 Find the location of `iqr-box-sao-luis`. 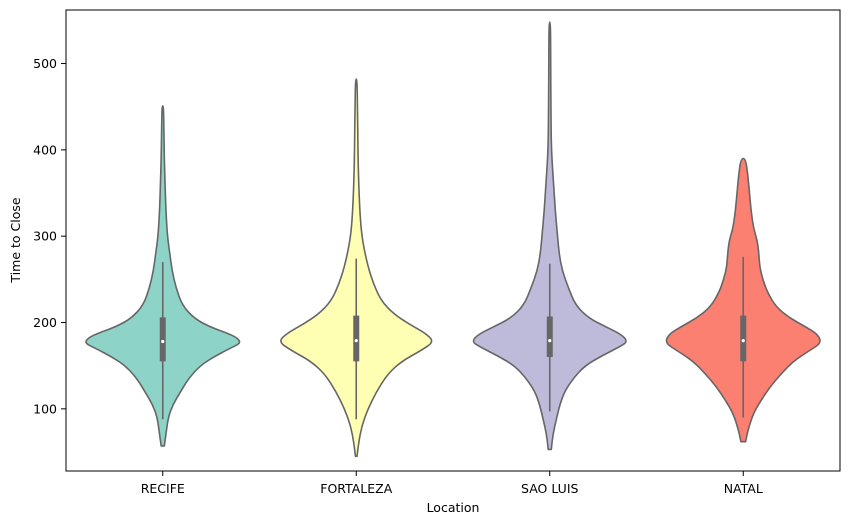

iqr-box-sao-luis is located at coordinates (549, 337).